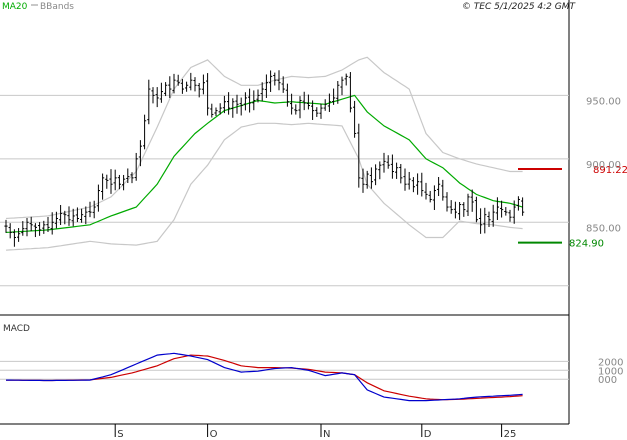 This screenshot has width=627, height=440. What do you see at coordinates (315, 432) in the screenshot?
I see `x-axis-ticks: S O N D 25` at bounding box center [315, 432].